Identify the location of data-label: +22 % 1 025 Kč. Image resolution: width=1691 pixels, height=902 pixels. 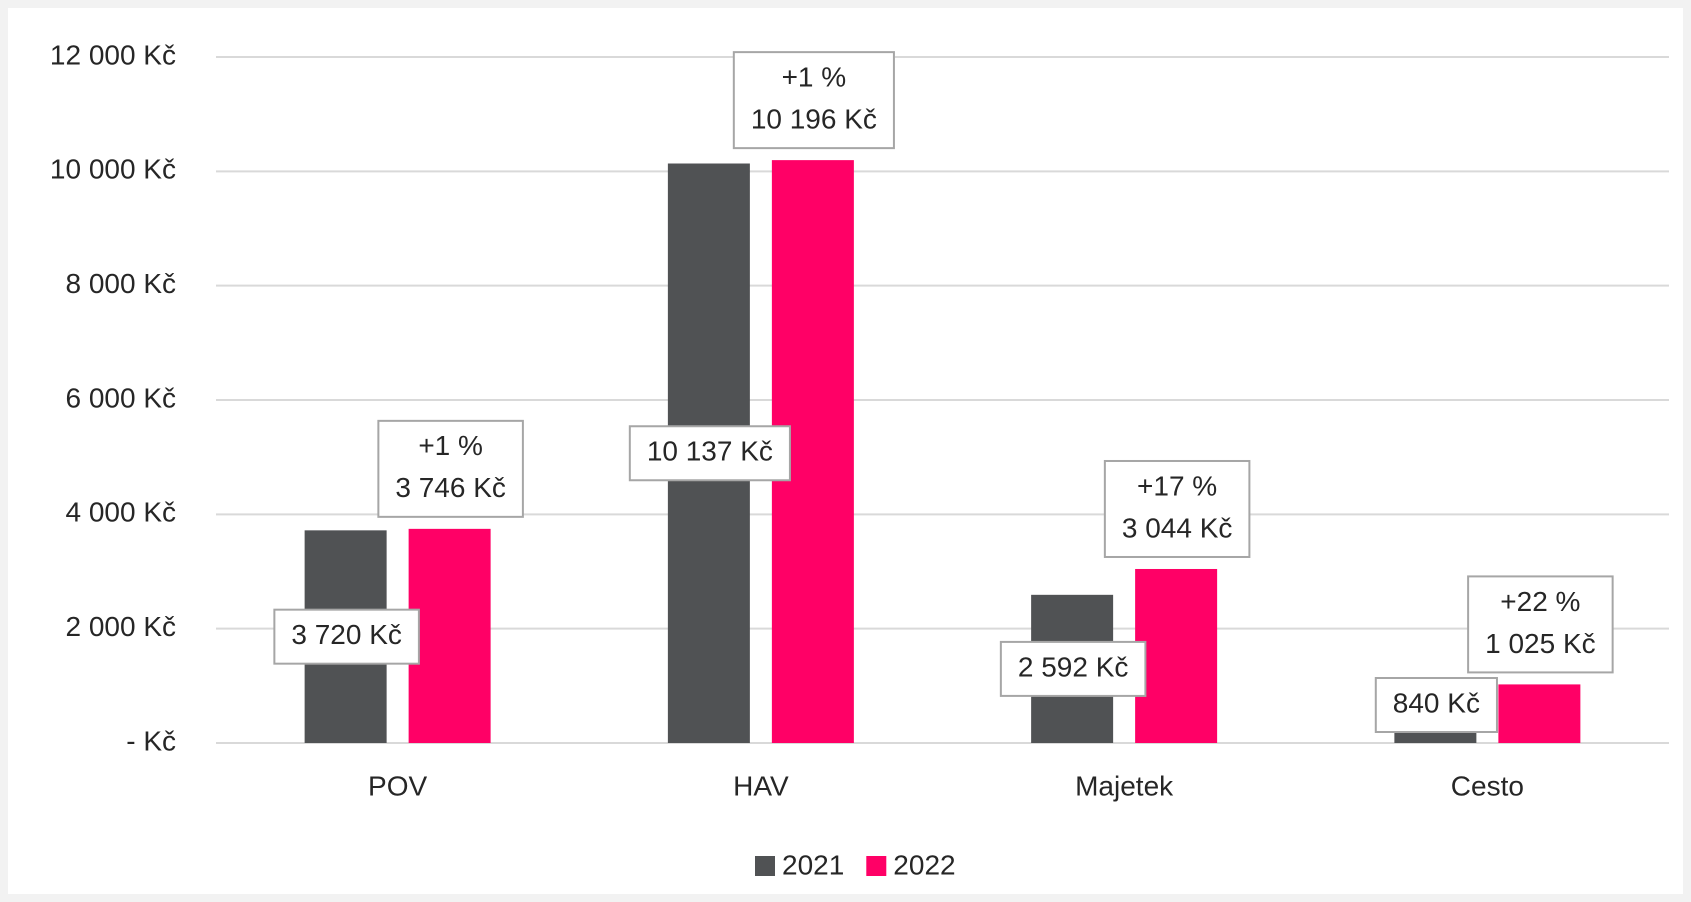
(1540, 624).